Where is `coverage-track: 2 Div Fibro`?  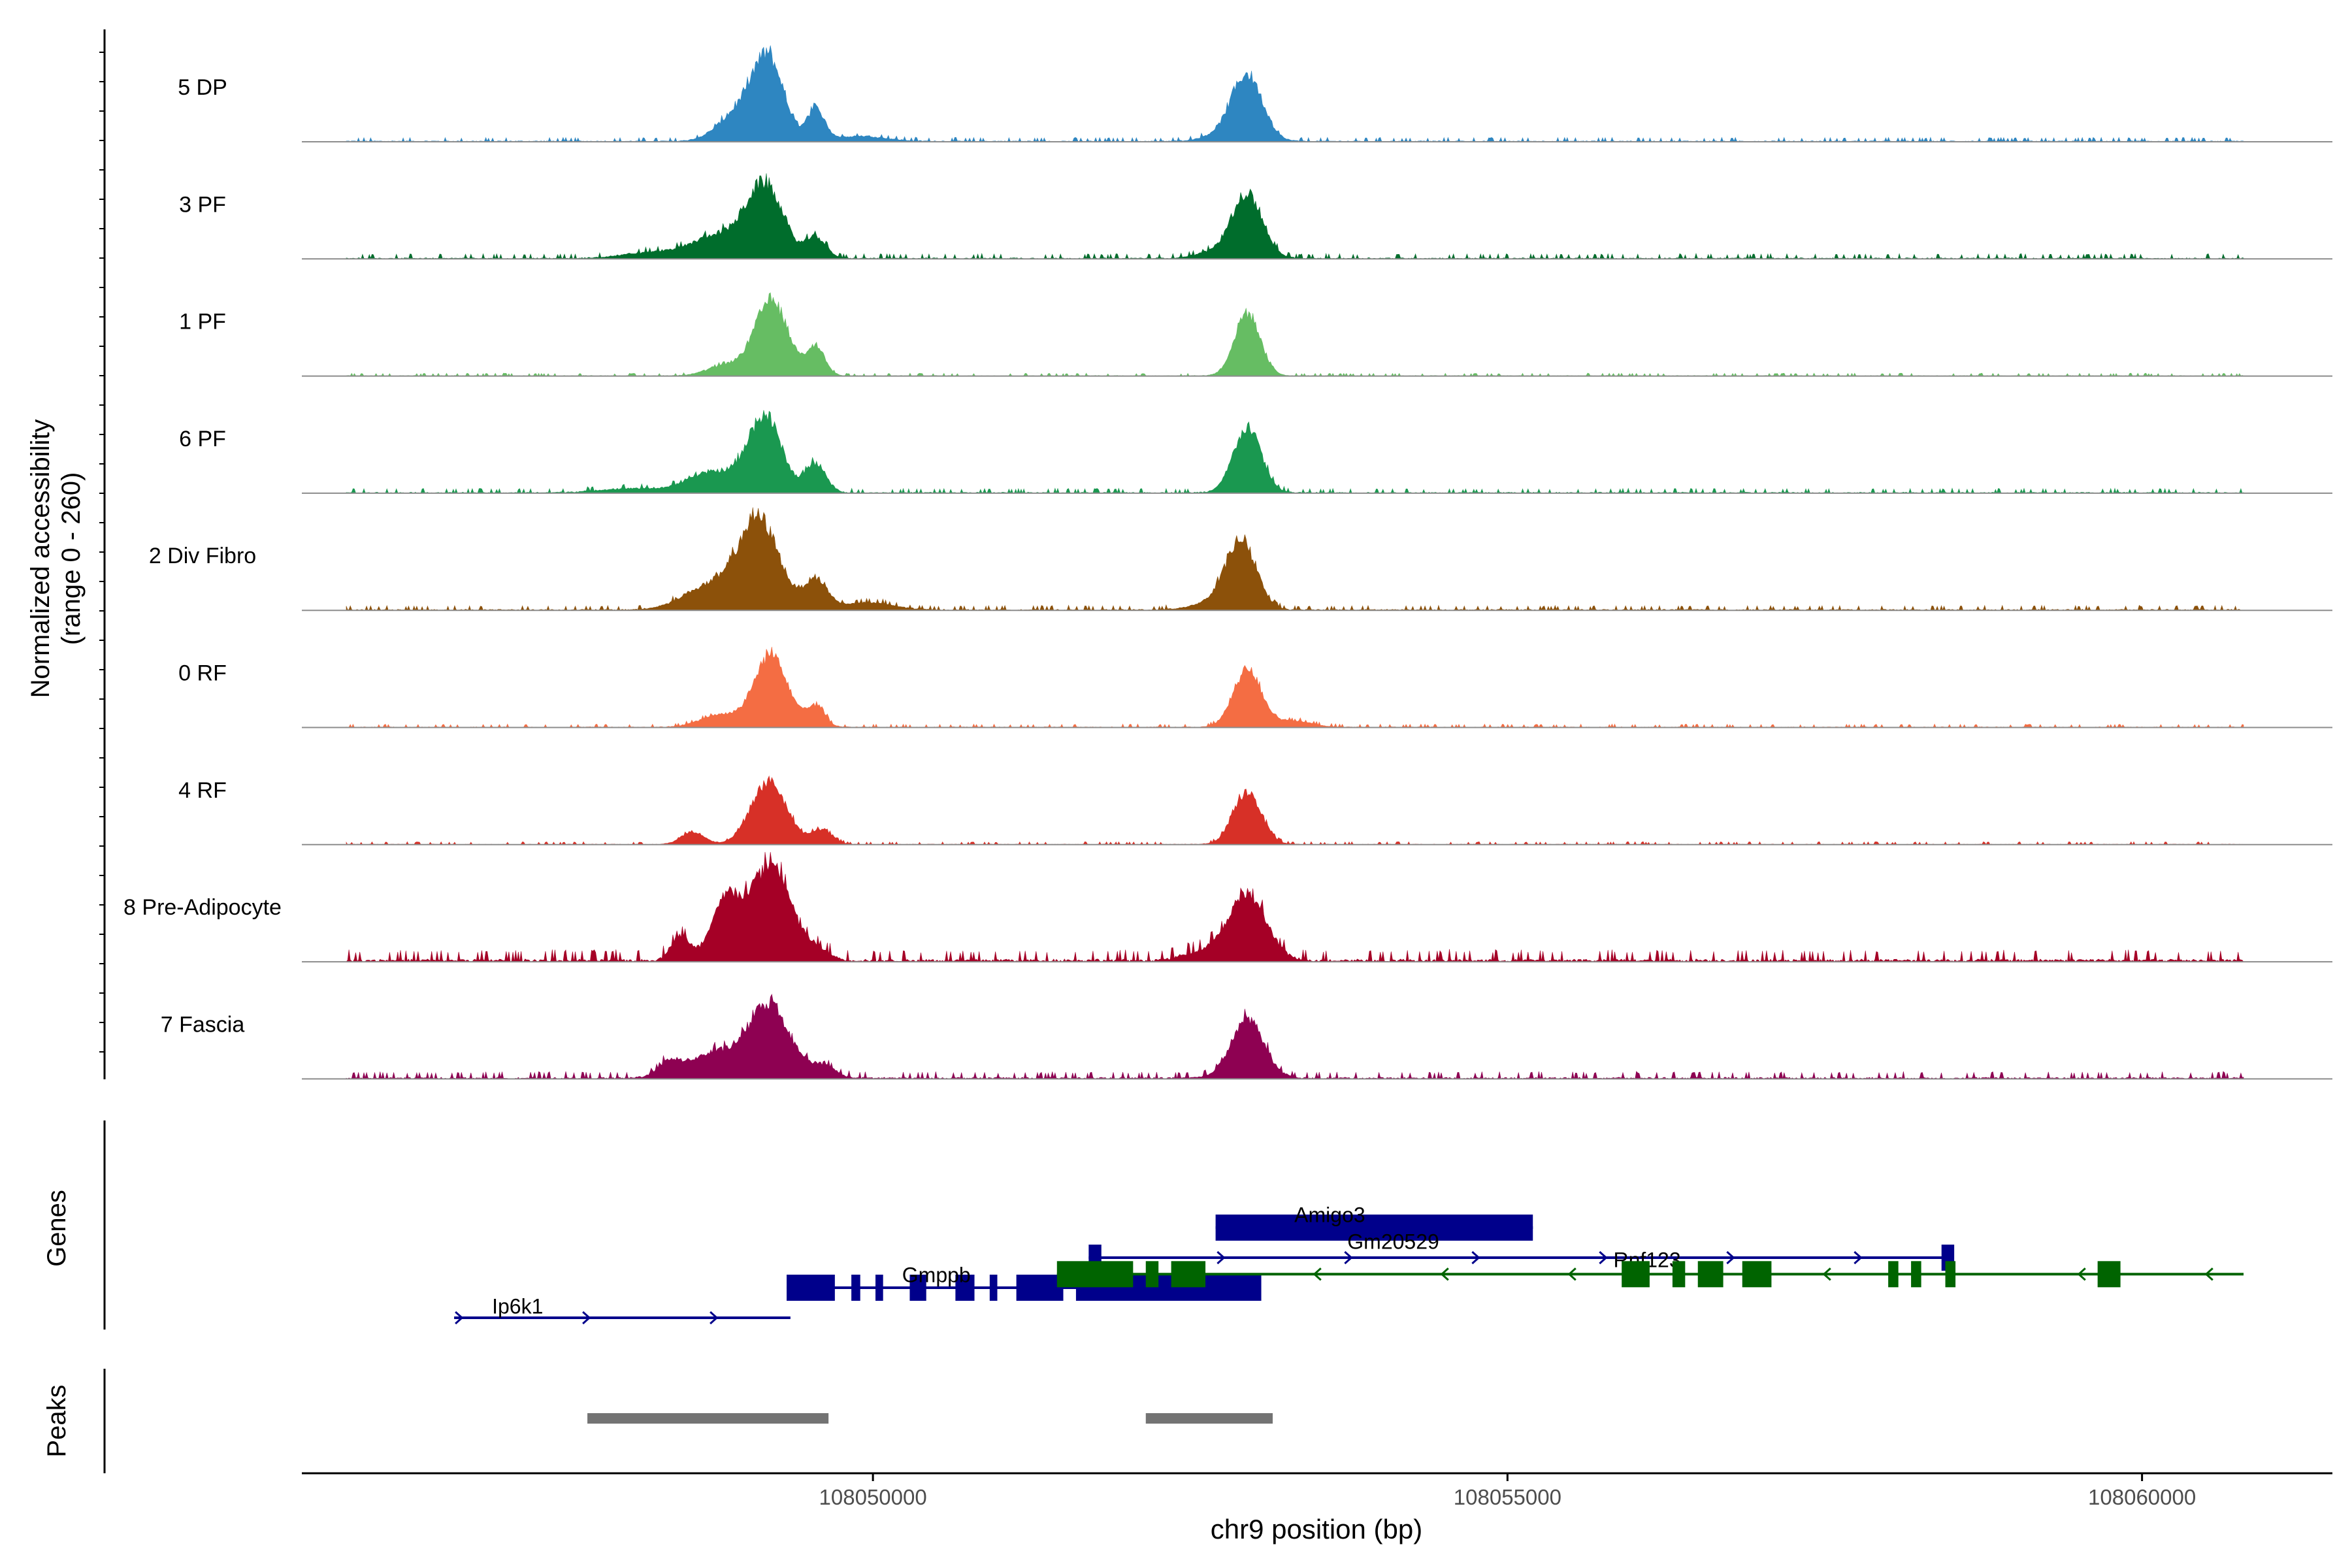
coverage-track: 2 Div Fibro is located at coordinates (1240, 559).